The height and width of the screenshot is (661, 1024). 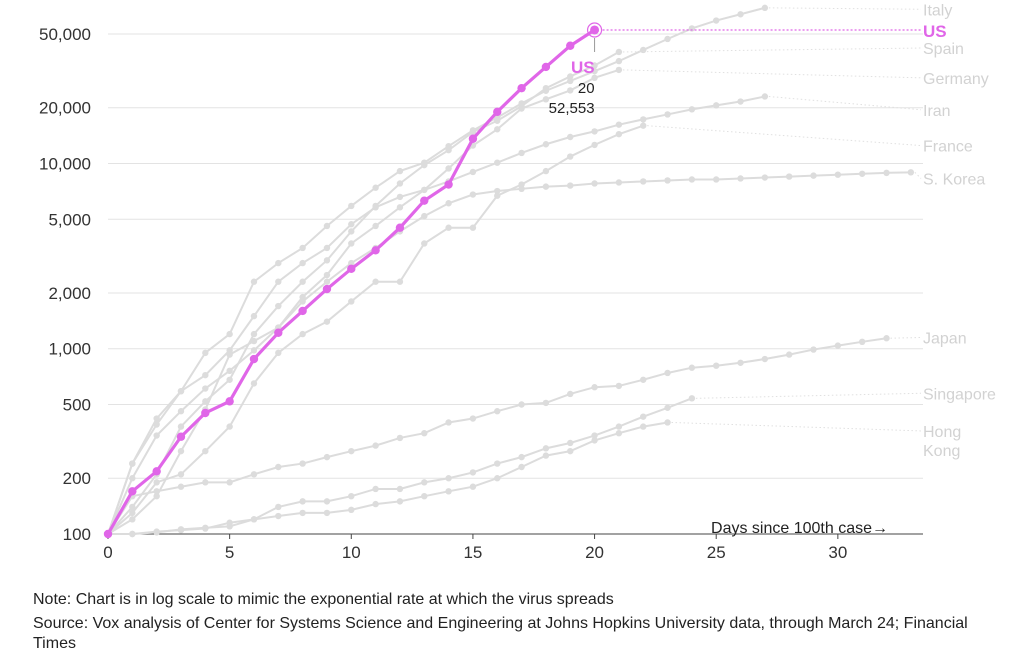 I want to click on series-line, so click(x=388, y=478).